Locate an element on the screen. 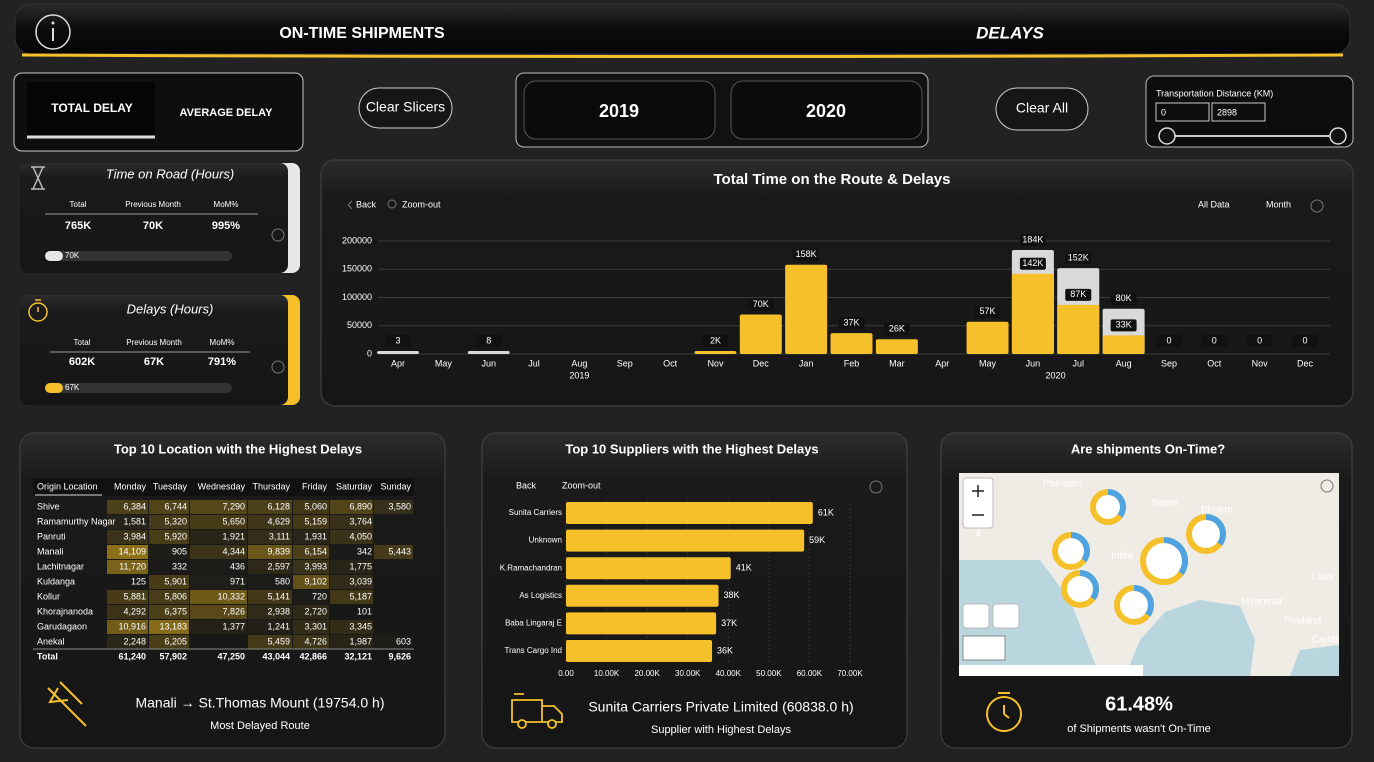 The height and width of the screenshot is (762, 1374). table-cell: 6,890 is located at coordinates (360, 506).